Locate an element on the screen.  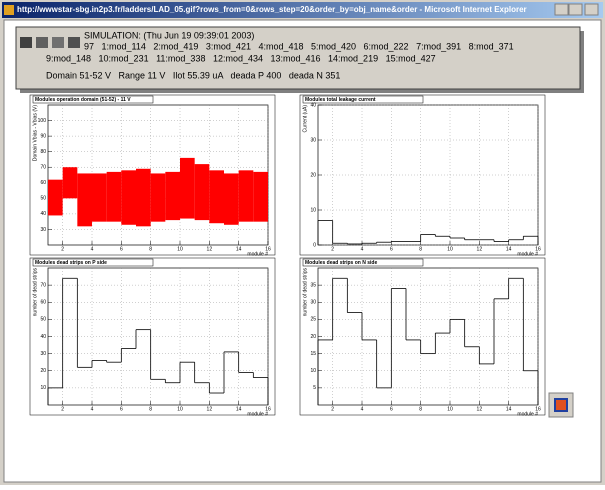
app-icon is located at coordinates (9, 10).